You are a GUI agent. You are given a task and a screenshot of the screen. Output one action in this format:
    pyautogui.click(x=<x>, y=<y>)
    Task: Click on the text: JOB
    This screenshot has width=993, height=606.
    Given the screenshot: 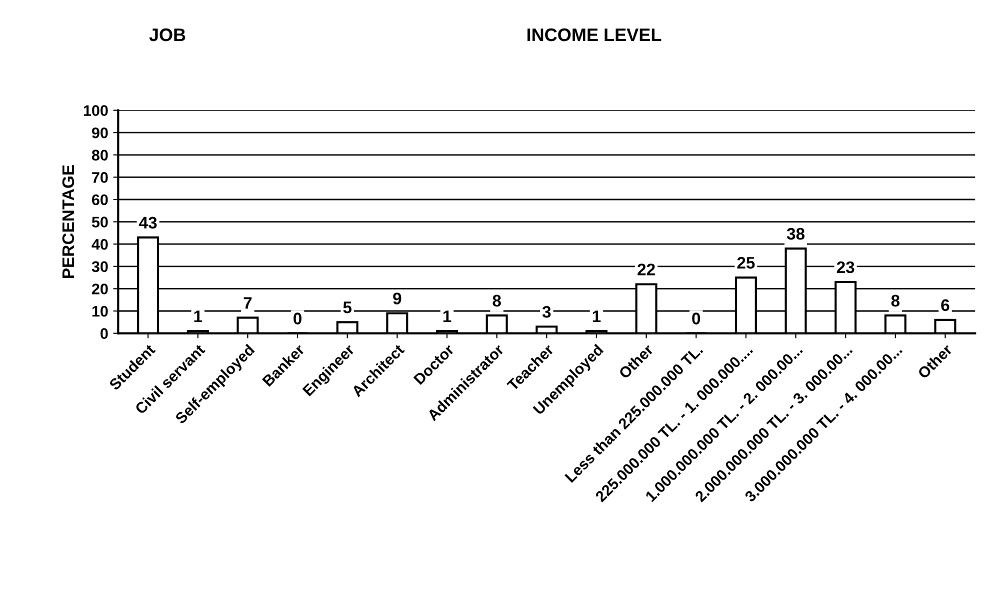 What is the action you would take?
    pyautogui.click(x=167, y=35)
    